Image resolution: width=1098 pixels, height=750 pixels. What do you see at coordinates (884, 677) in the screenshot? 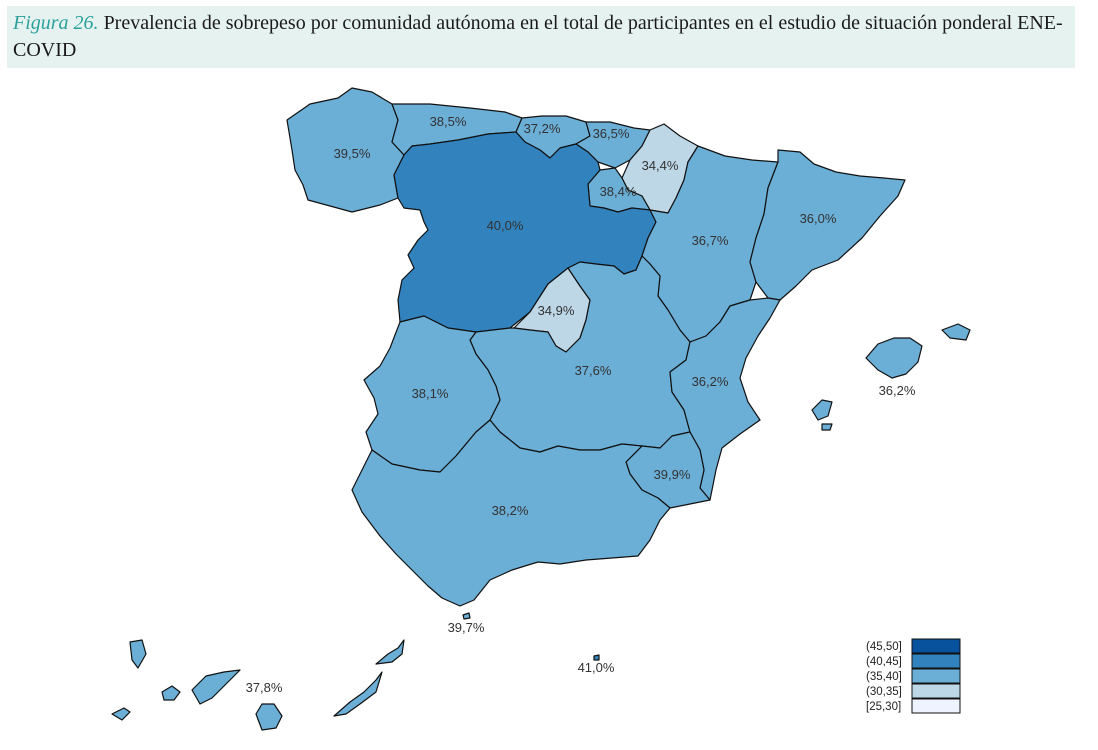
I see `legend-label-35-40: (35,40]` at bounding box center [884, 677].